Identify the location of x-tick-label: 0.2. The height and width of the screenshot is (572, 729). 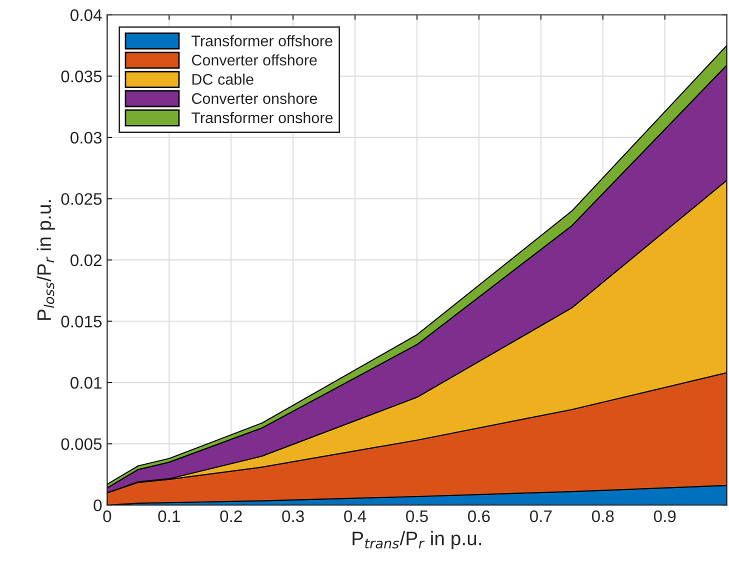
(231, 516).